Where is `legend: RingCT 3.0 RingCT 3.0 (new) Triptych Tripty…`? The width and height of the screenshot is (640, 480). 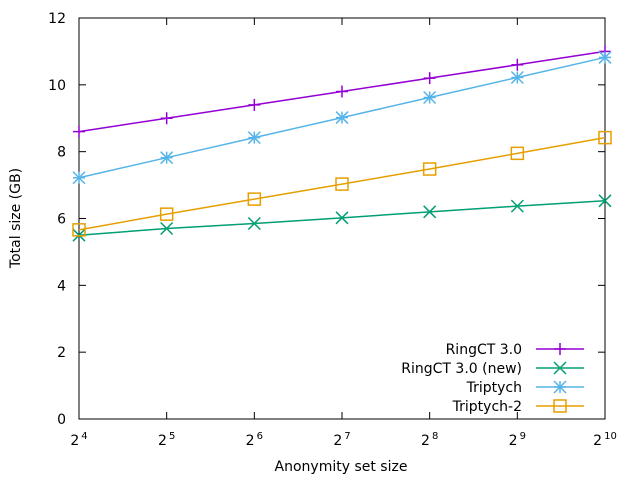
legend: RingCT 3.0 RingCT 3.0 (new) Triptych Tripty… is located at coordinates (492, 378).